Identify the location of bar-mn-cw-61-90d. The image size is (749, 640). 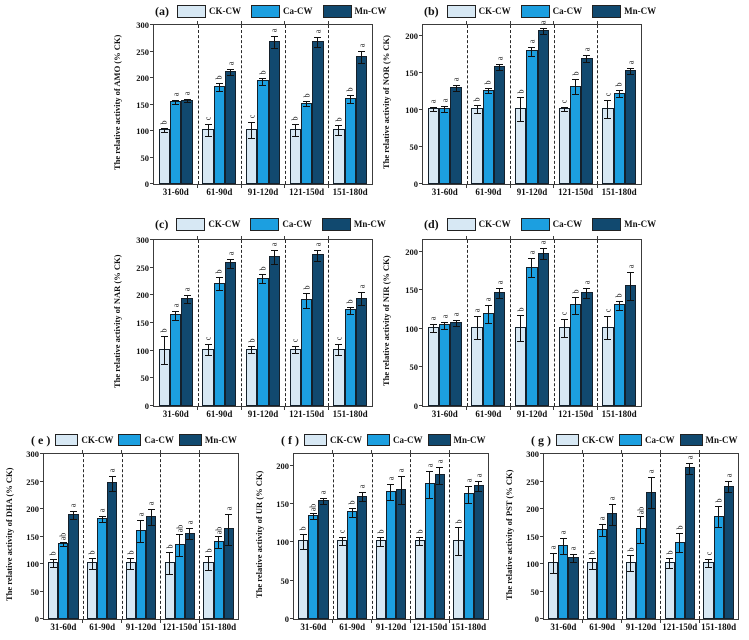
(500, 124).